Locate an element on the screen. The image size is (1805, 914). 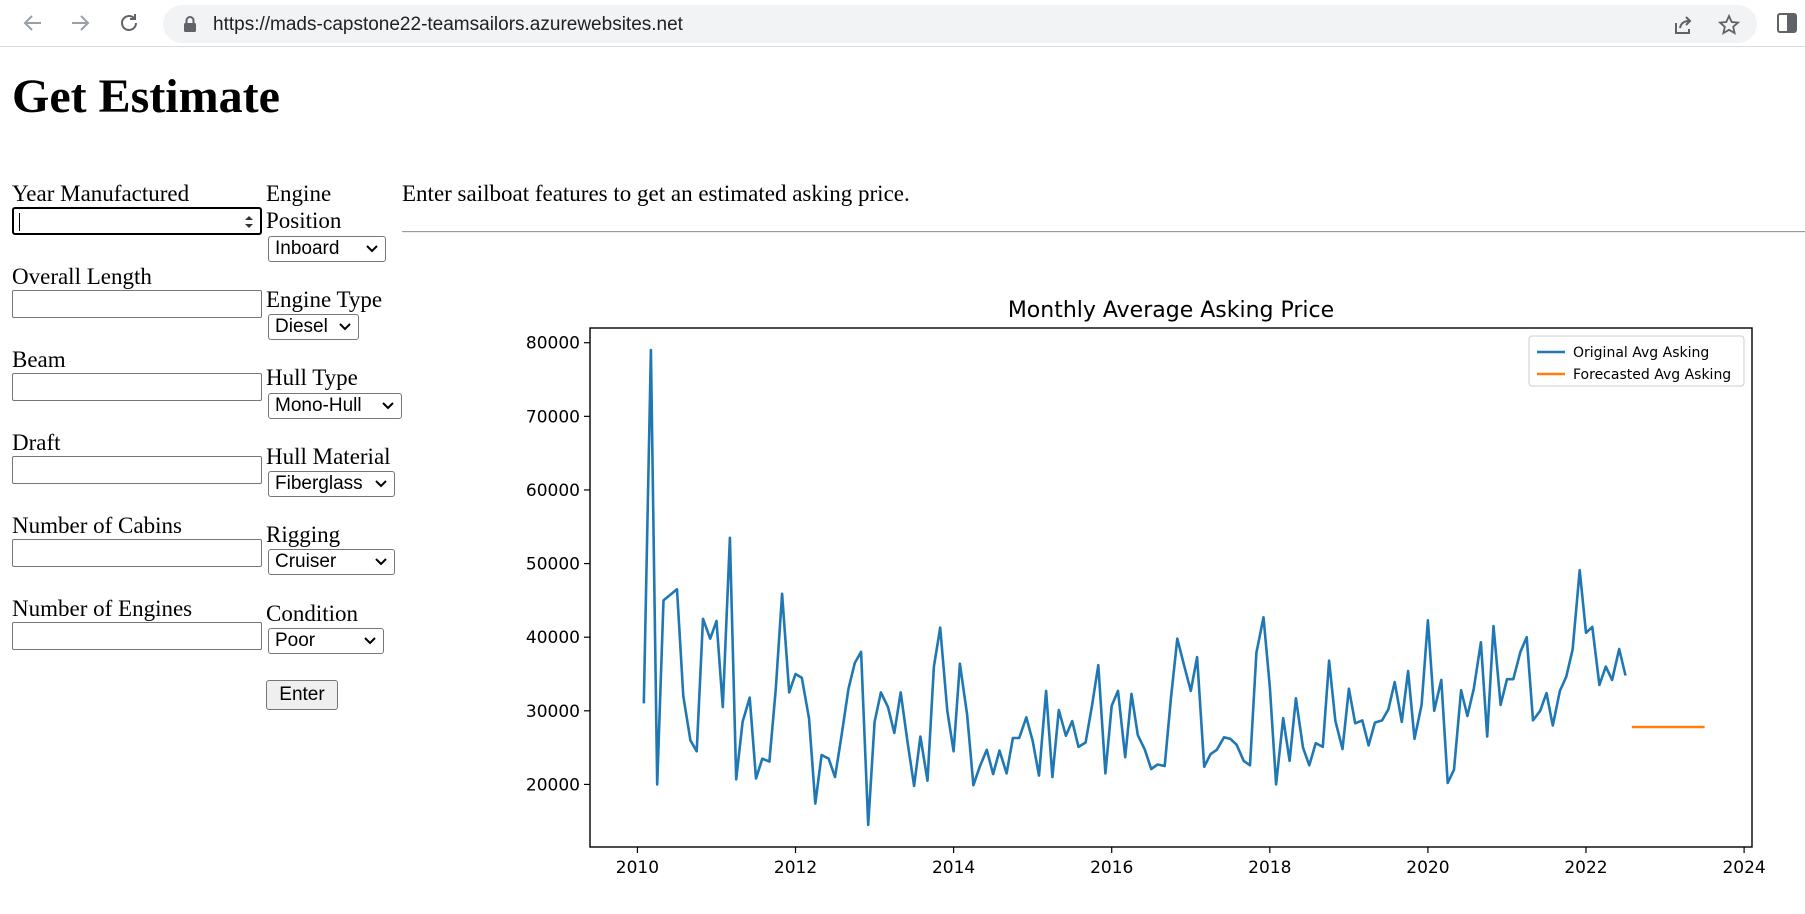
text-cursor is located at coordinates (19, 222).